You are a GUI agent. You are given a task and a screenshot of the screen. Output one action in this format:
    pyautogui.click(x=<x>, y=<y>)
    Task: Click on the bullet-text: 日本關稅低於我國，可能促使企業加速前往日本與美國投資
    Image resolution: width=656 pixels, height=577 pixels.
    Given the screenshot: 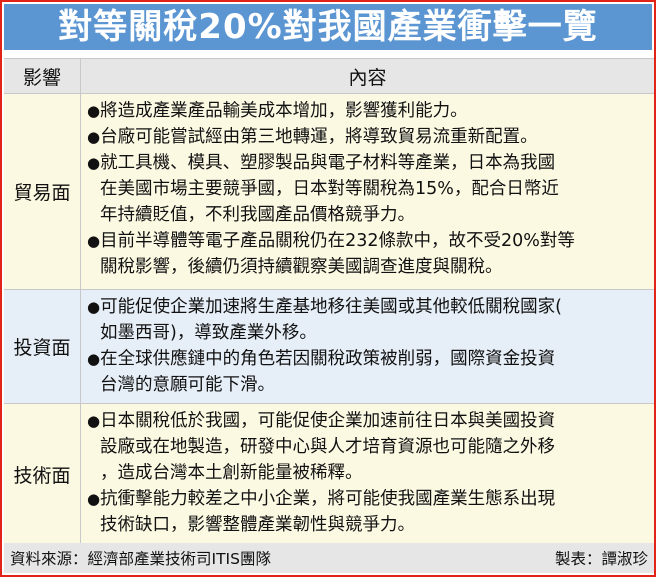 What is the action you would take?
    pyautogui.click(x=328, y=421)
    